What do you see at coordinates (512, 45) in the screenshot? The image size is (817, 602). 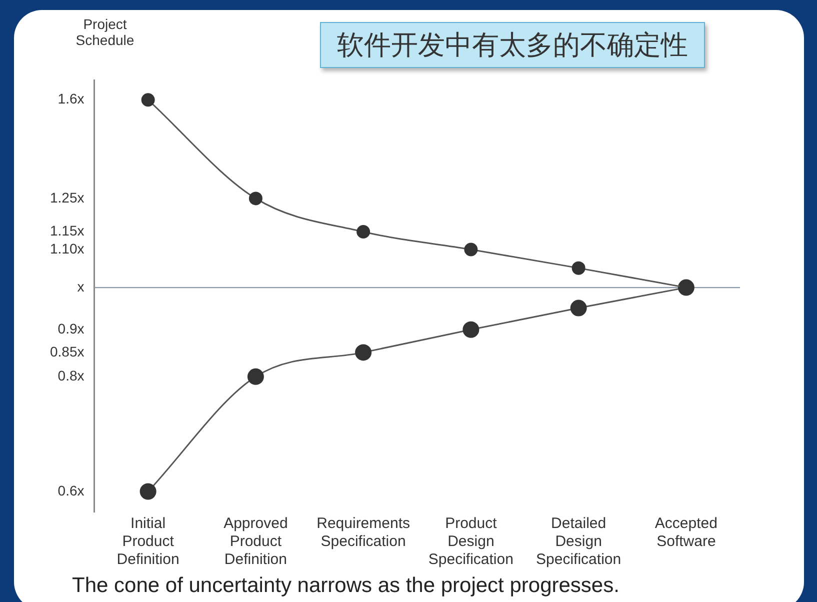 I see `chart-title: 软件开发中有太多的不确定性` at bounding box center [512, 45].